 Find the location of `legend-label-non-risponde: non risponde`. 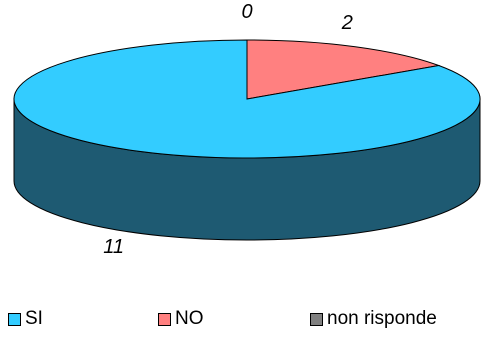

legend-label-non-risponde: non risponde is located at coordinates (382, 318).